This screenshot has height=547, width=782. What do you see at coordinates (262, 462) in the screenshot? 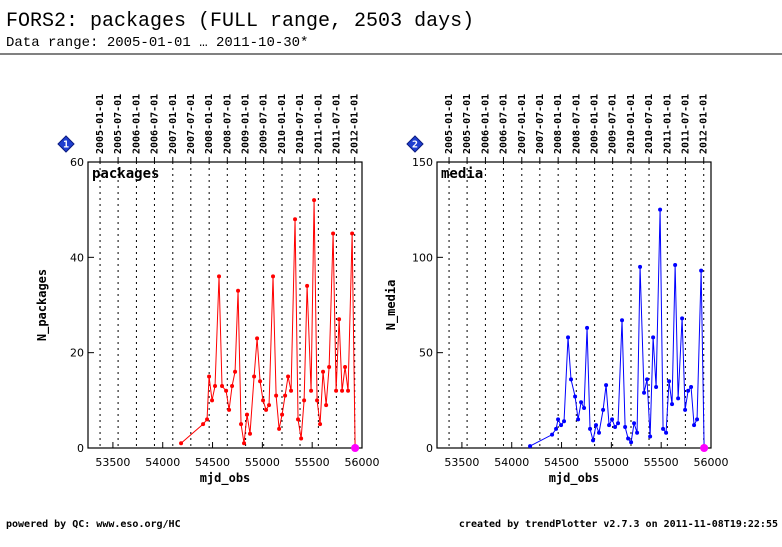
I see `x-tick-label: 55000` at bounding box center [262, 462].